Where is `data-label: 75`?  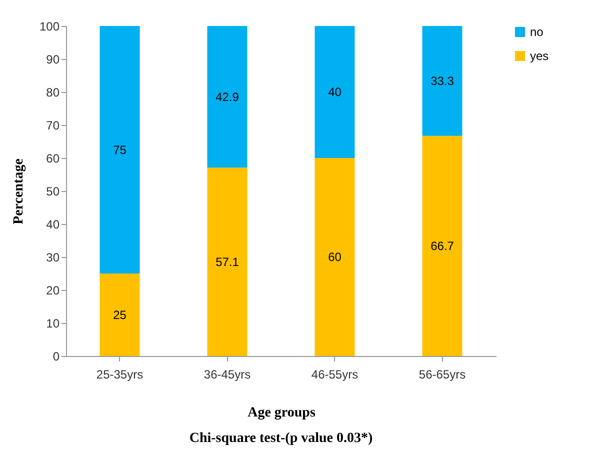 data-label: 75 is located at coordinates (120, 149).